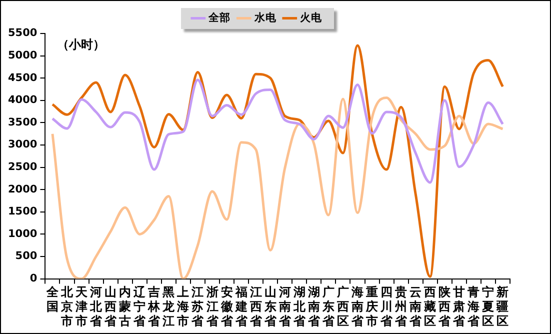  Describe the element at coordinates (23, 56) in the screenshot. I see `y-tick-label: 5000` at that location.